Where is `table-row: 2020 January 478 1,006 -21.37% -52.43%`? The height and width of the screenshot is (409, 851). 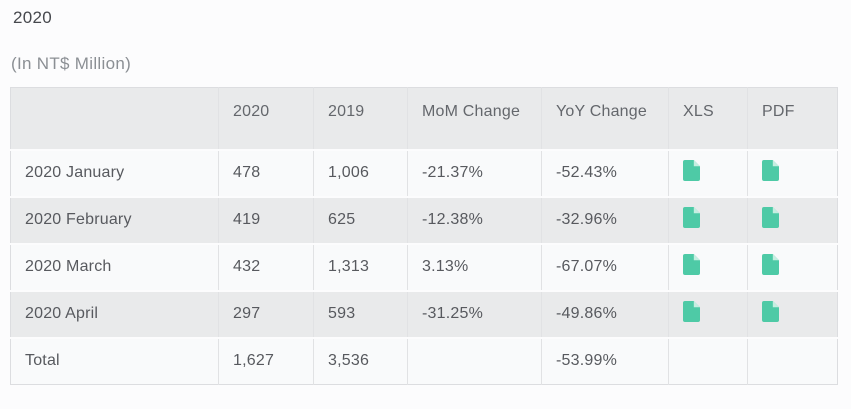 table-row: 2020 January 478 1,006 -21.37% -52.43% is located at coordinates (424, 173).